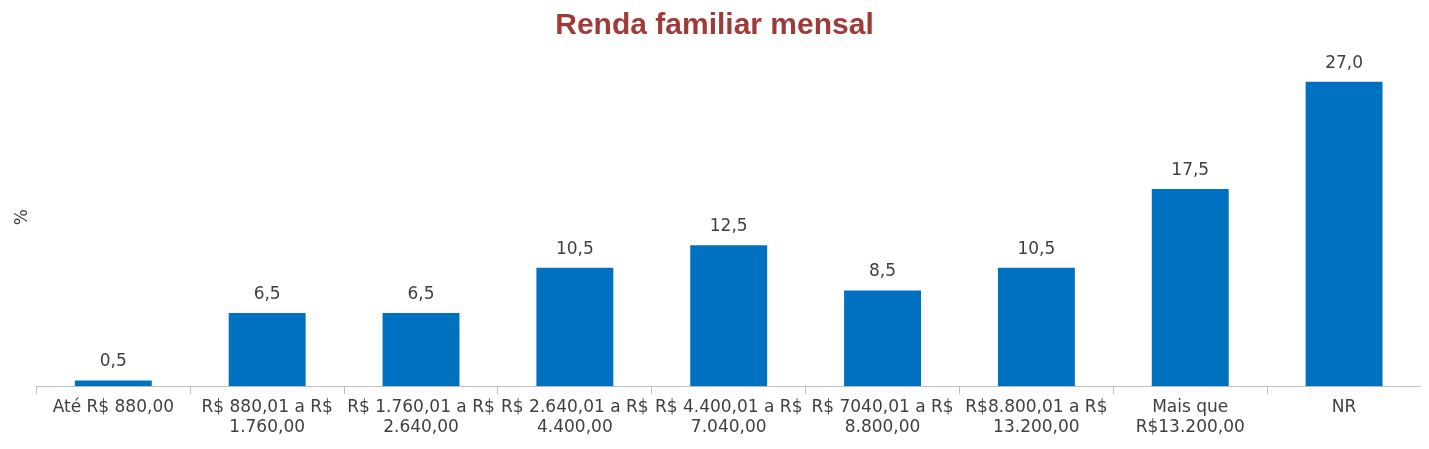 This screenshot has height=449, width=1429. What do you see at coordinates (728, 416) in the screenshot?
I see `x-tick-label: R$ 4.400,01 a R$ 7.040,00` at bounding box center [728, 416].